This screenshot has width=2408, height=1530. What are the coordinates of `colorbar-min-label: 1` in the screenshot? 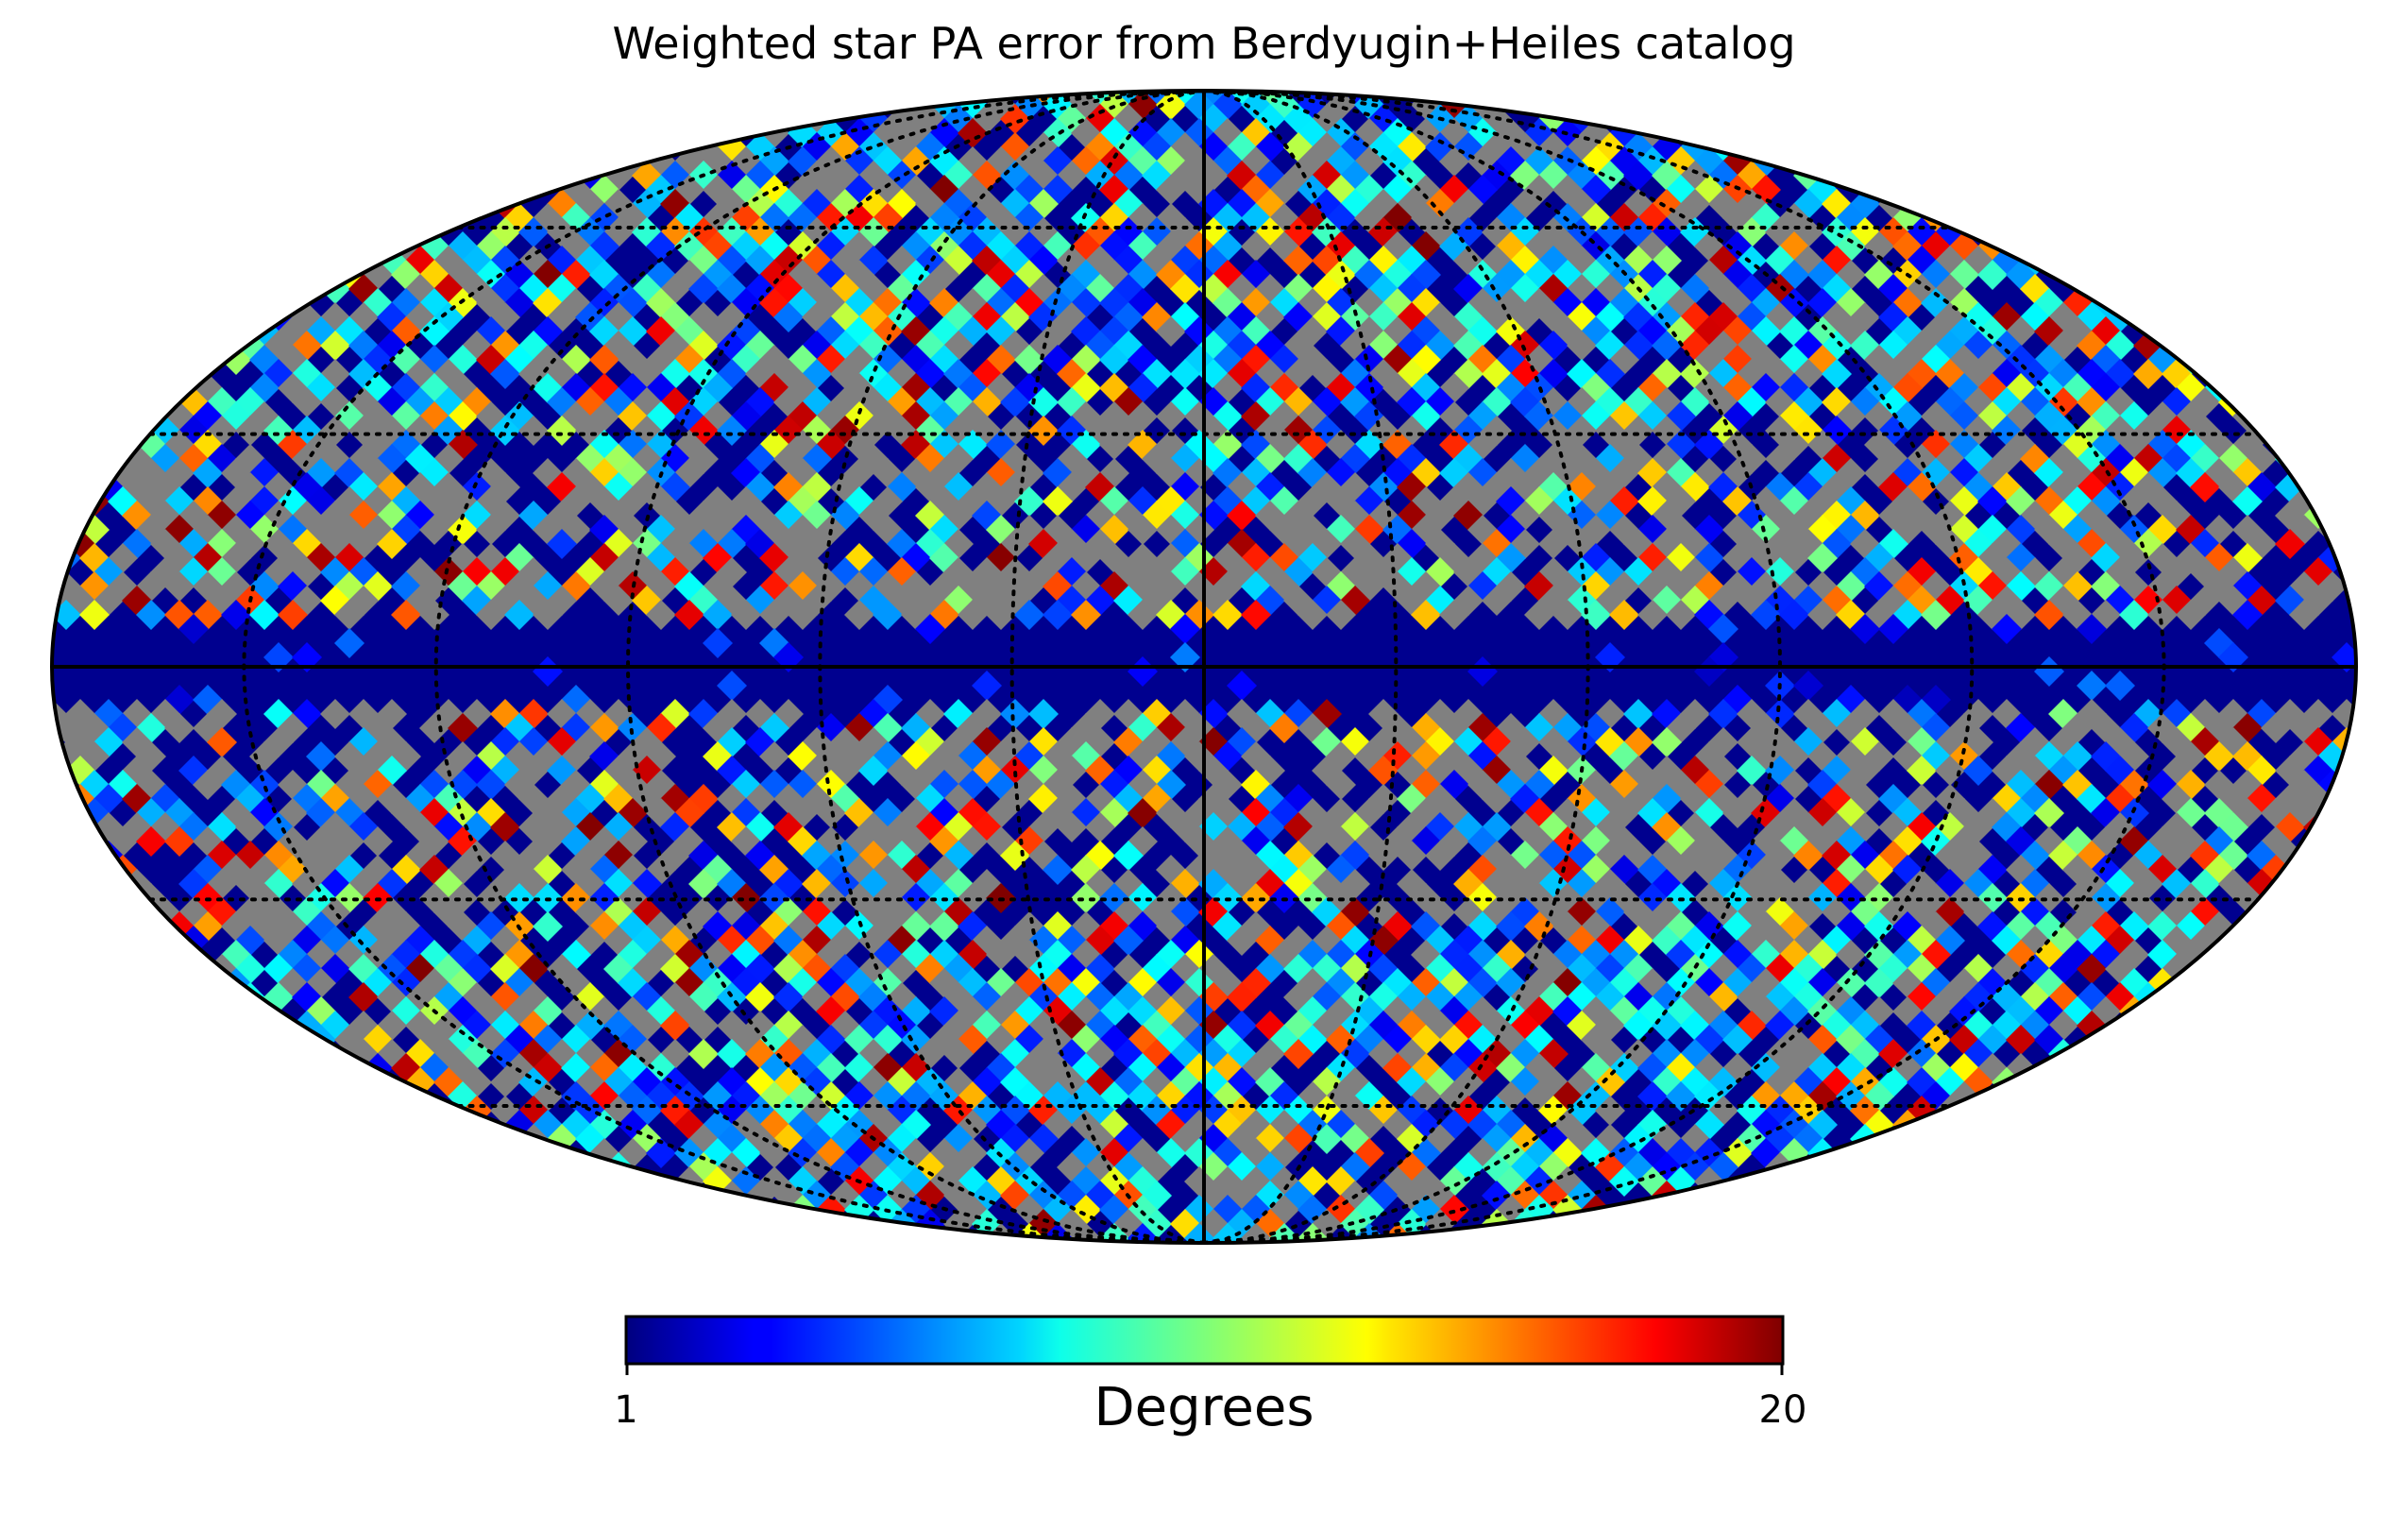 It's located at (626, 1410).